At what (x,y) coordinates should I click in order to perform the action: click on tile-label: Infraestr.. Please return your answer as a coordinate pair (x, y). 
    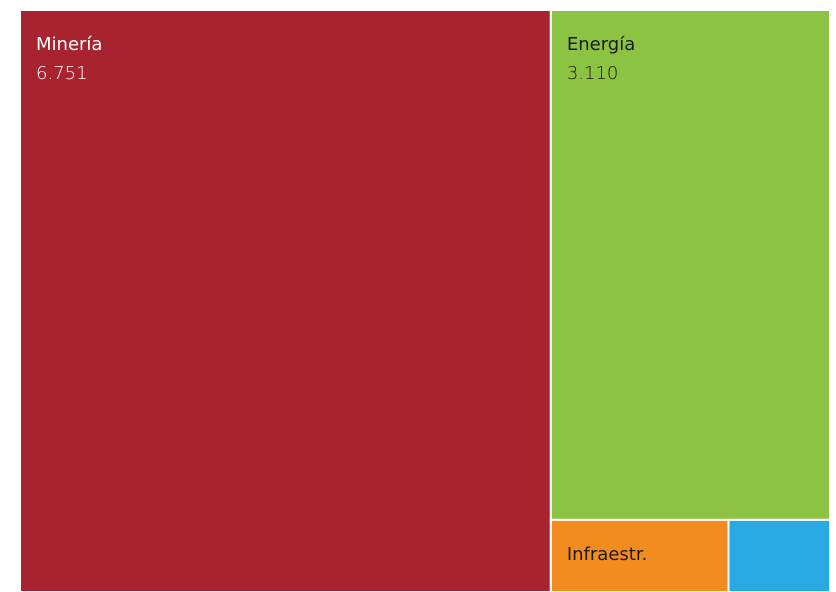
    Looking at the image, I should click on (607, 554).